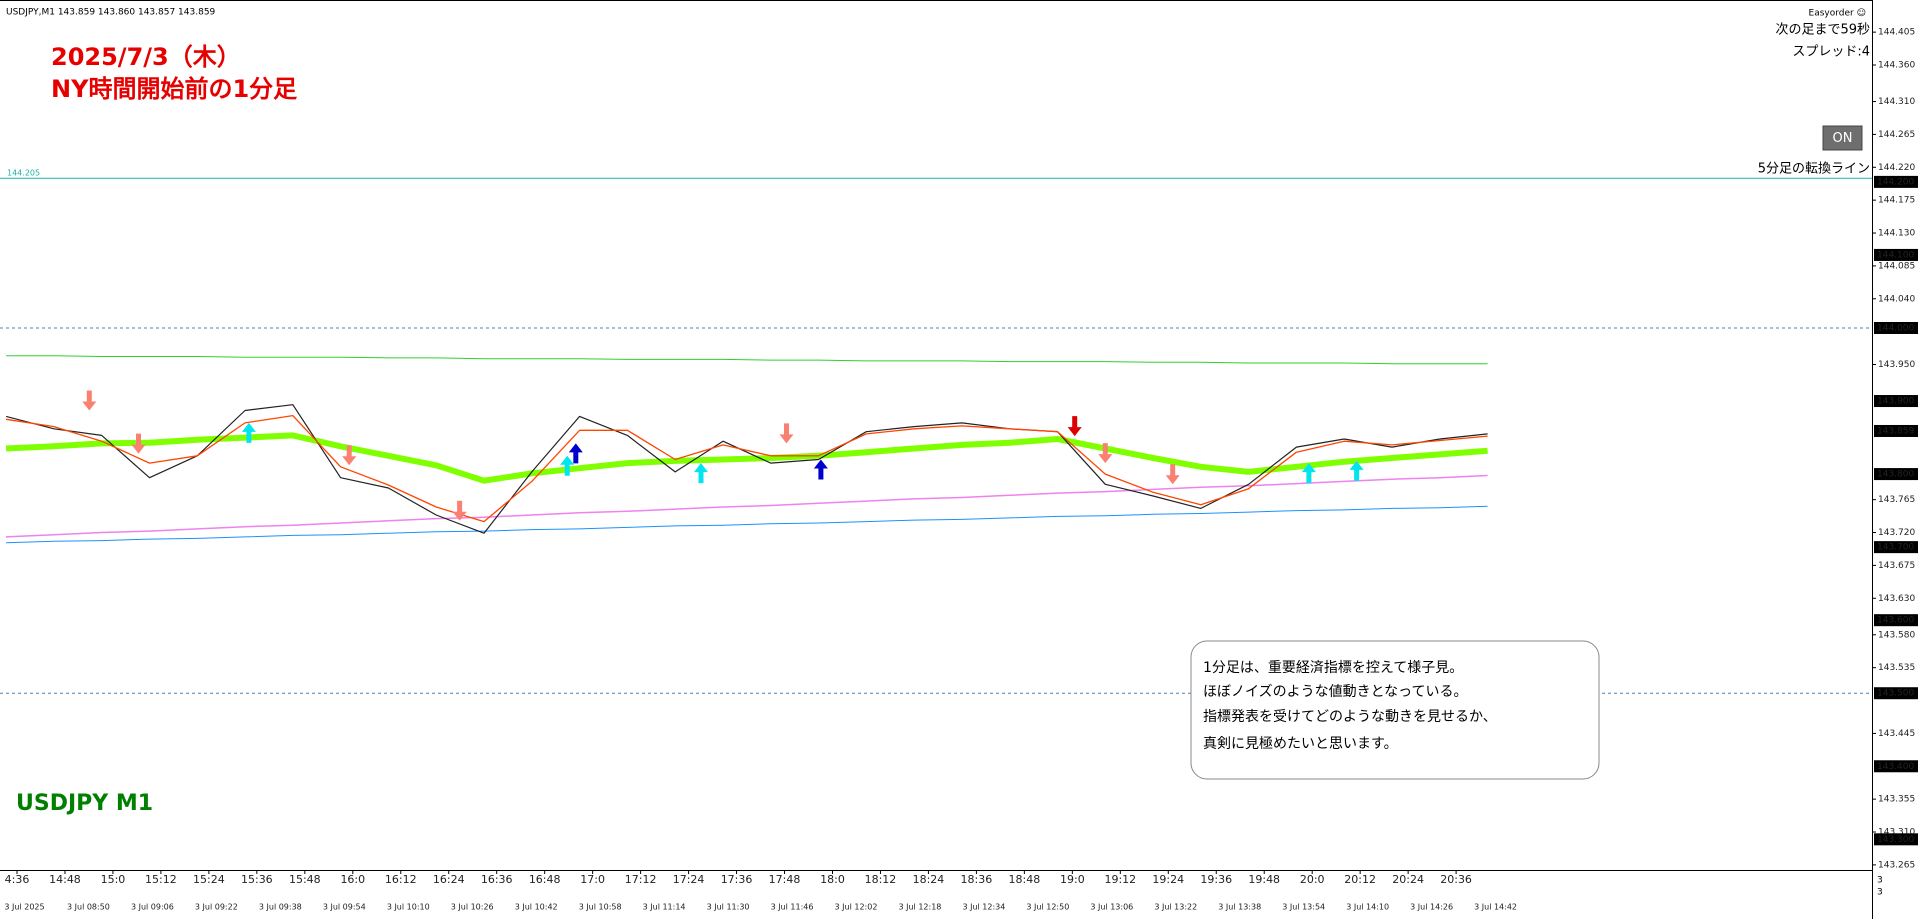 The height and width of the screenshot is (919, 1920). What do you see at coordinates (352, 879) in the screenshot?
I see `x-tick-label: 16:0` at bounding box center [352, 879].